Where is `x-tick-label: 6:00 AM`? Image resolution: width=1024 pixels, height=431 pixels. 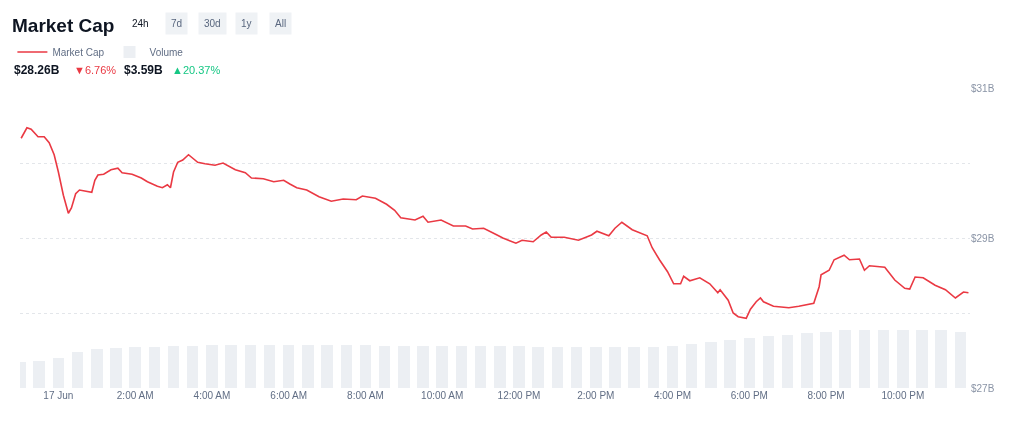 x-tick-label: 6:00 AM is located at coordinates (289, 395).